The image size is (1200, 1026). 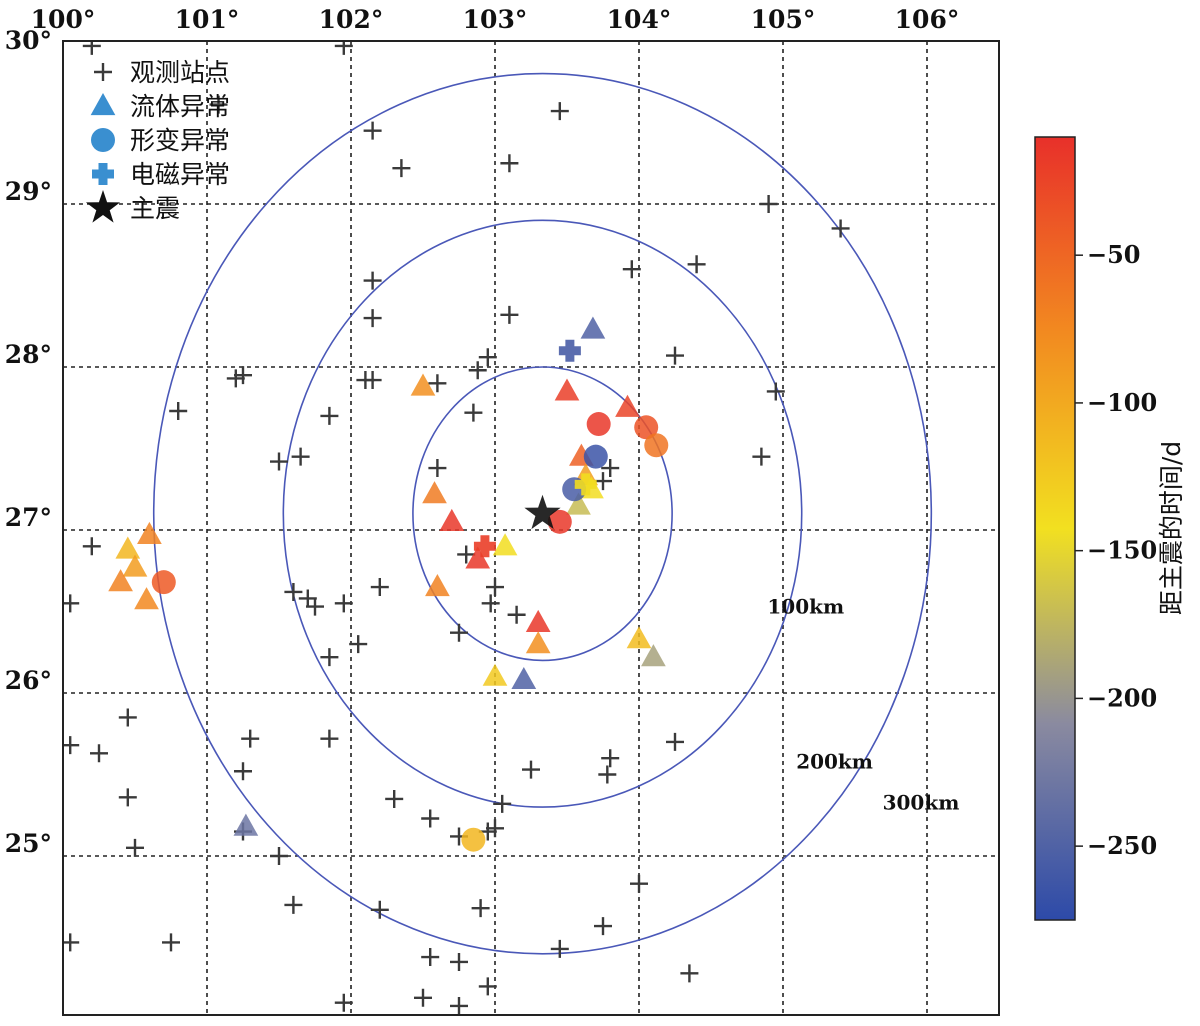 What do you see at coordinates (1055, 528) in the screenshot?
I see `colorbar-gradient` at bounding box center [1055, 528].